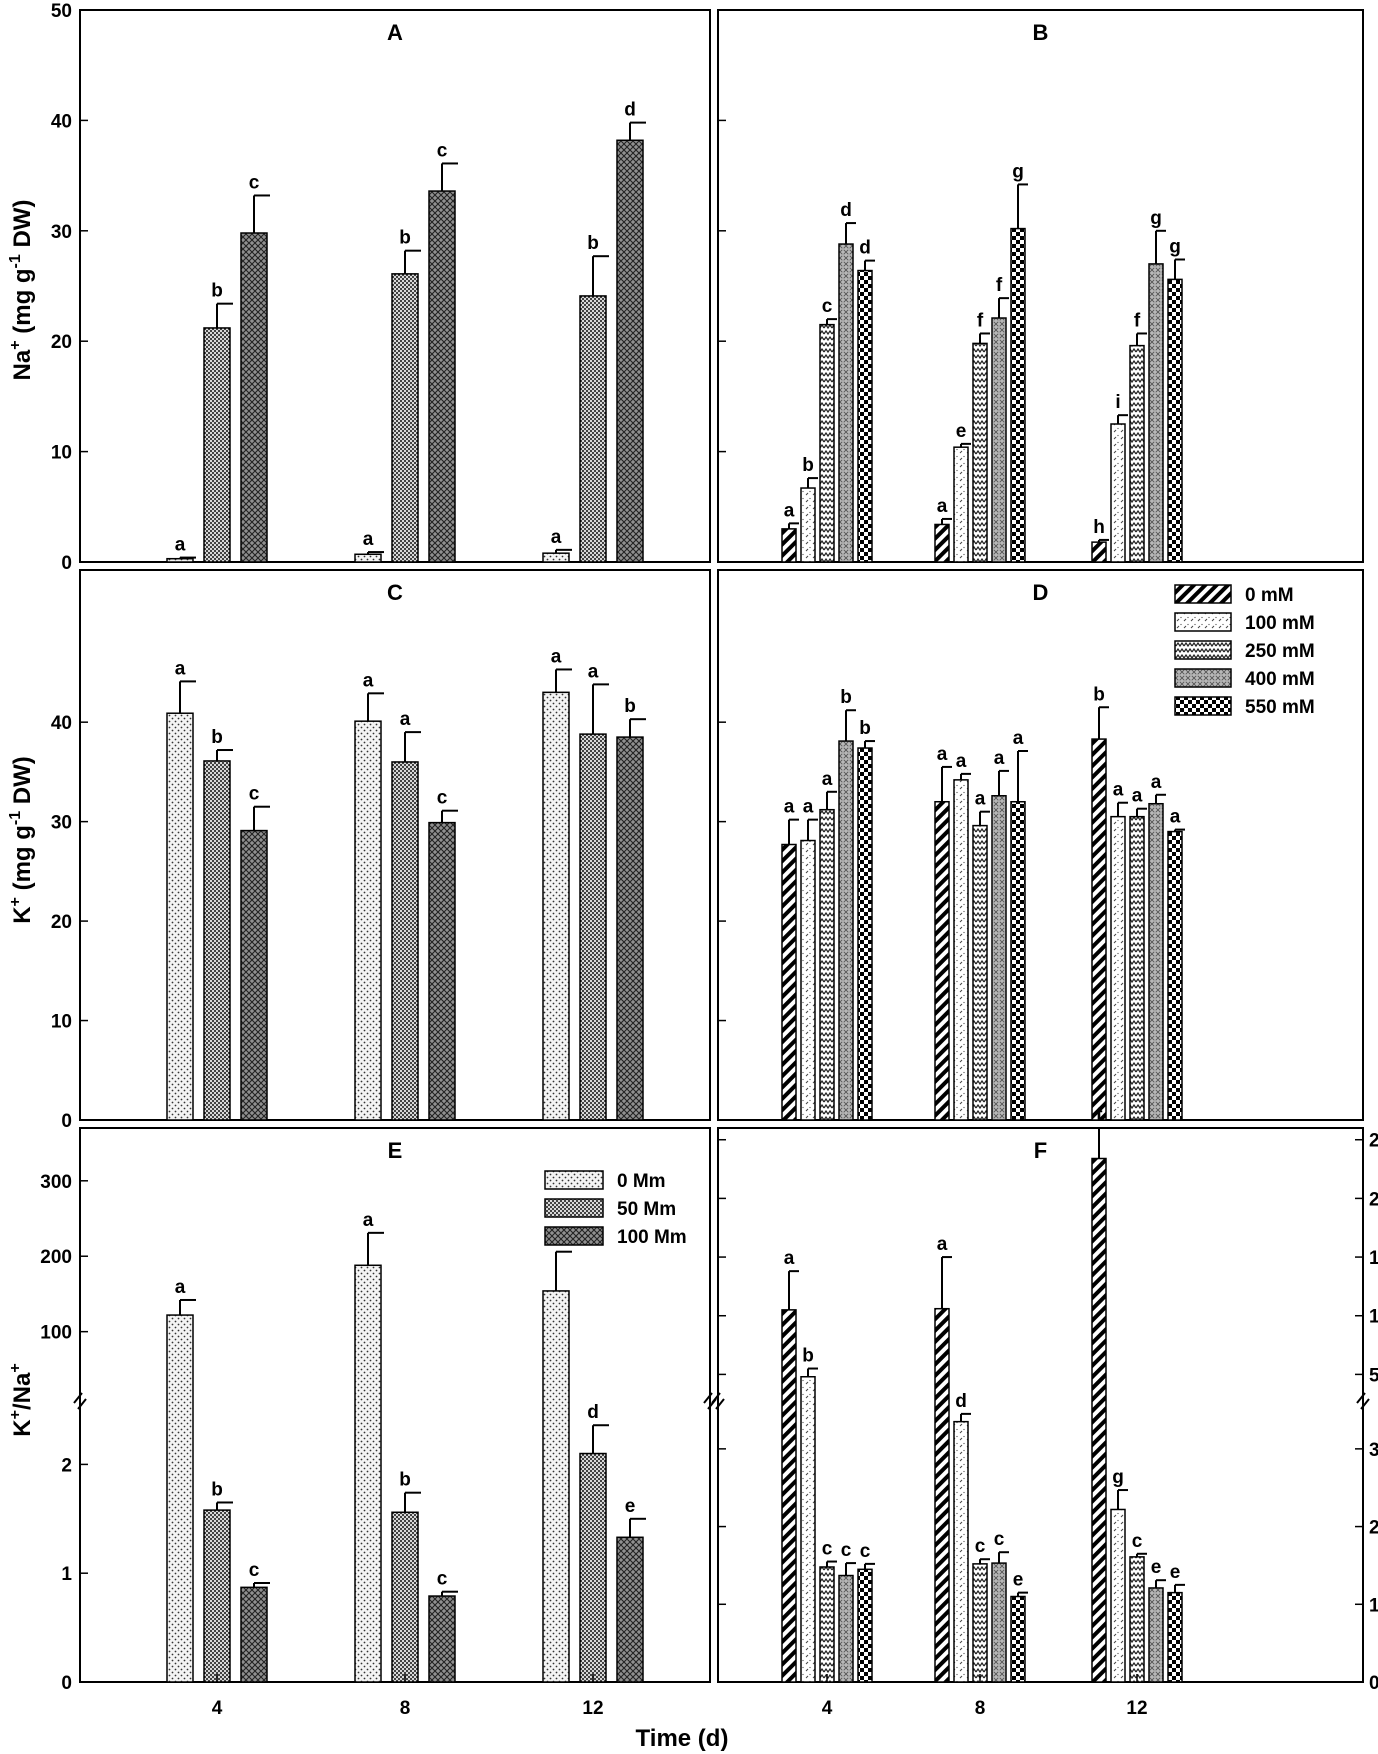 The image size is (1378, 1754). Describe the element at coordinates (56, 1182) in the screenshot. I see `y-tick-label: 300` at that location.